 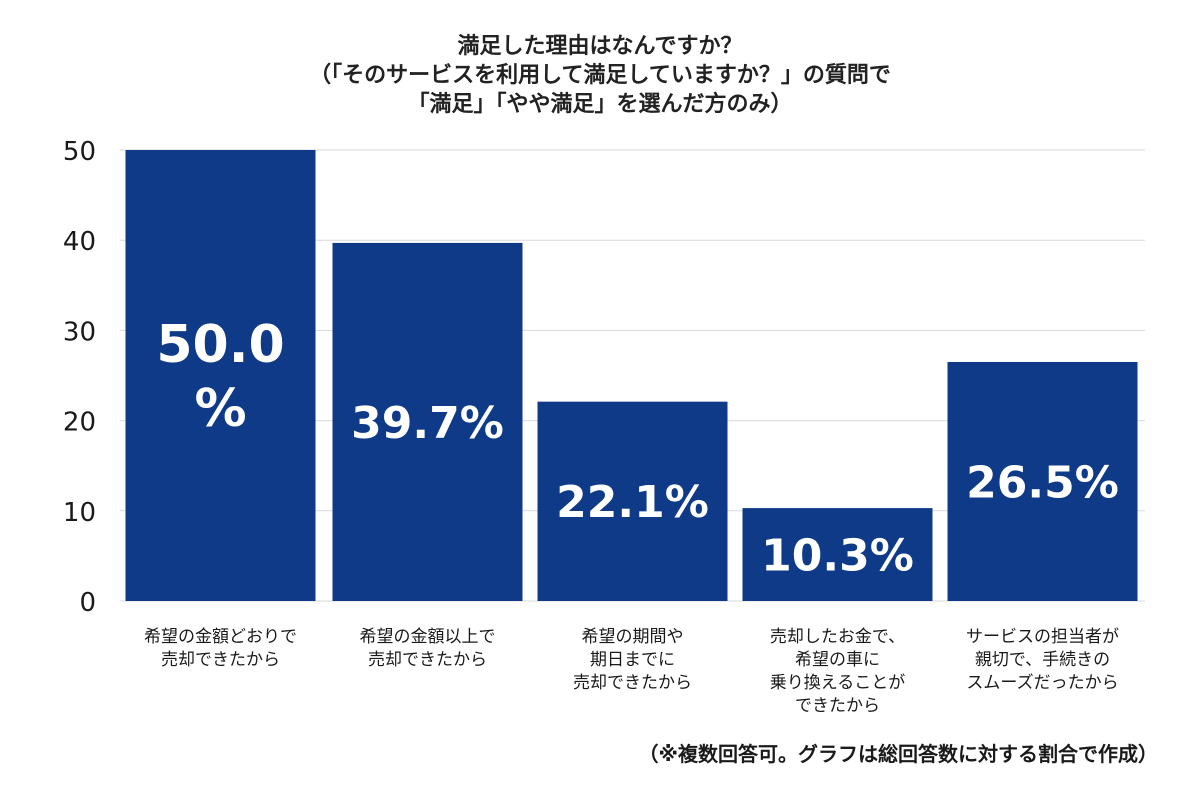 I want to click on x-category-label-line: 希望の金額以上で, so click(x=427, y=637).